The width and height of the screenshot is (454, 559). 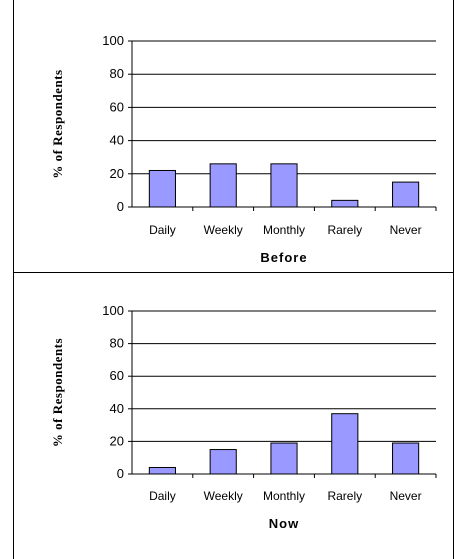 What do you see at coordinates (283, 257) in the screenshot?
I see `x-axis-title: Before` at bounding box center [283, 257].